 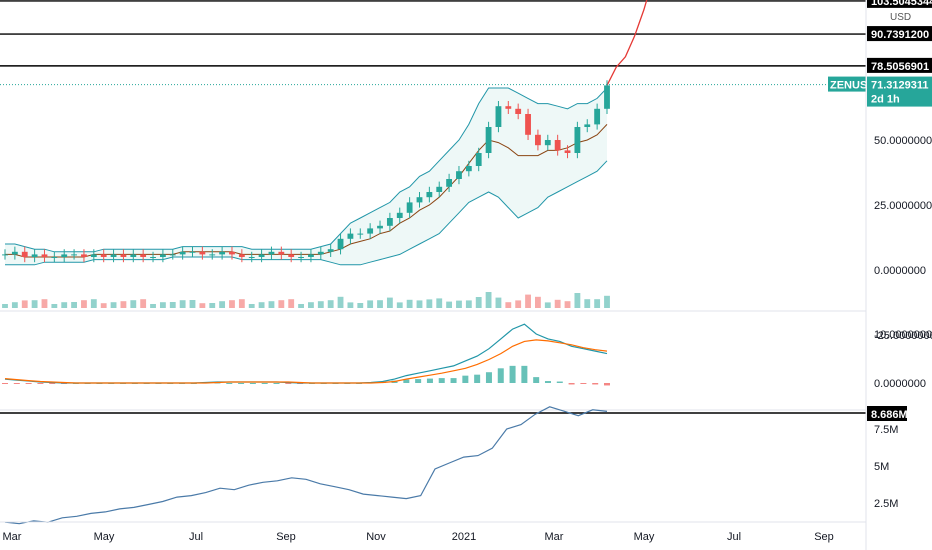 I want to click on obv-tag-label: 8.686M, so click(x=889, y=415).